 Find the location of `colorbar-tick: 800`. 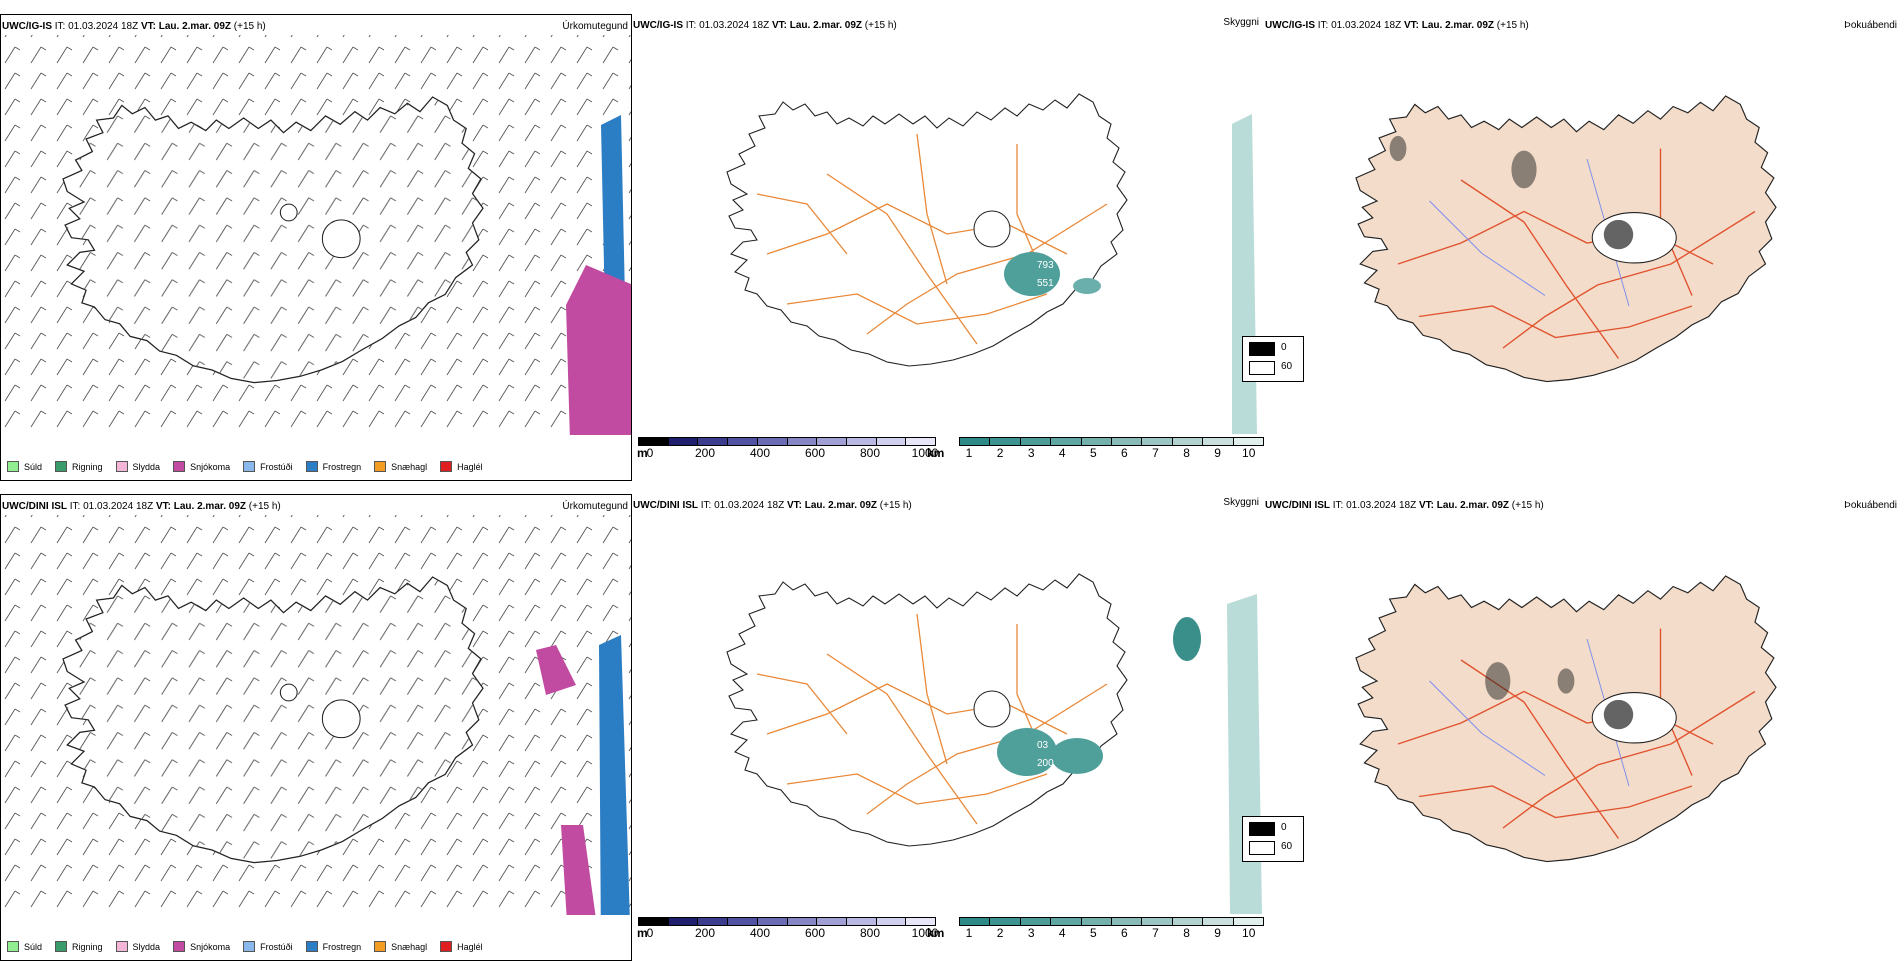

colorbar-tick: 800 is located at coordinates (870, 933).